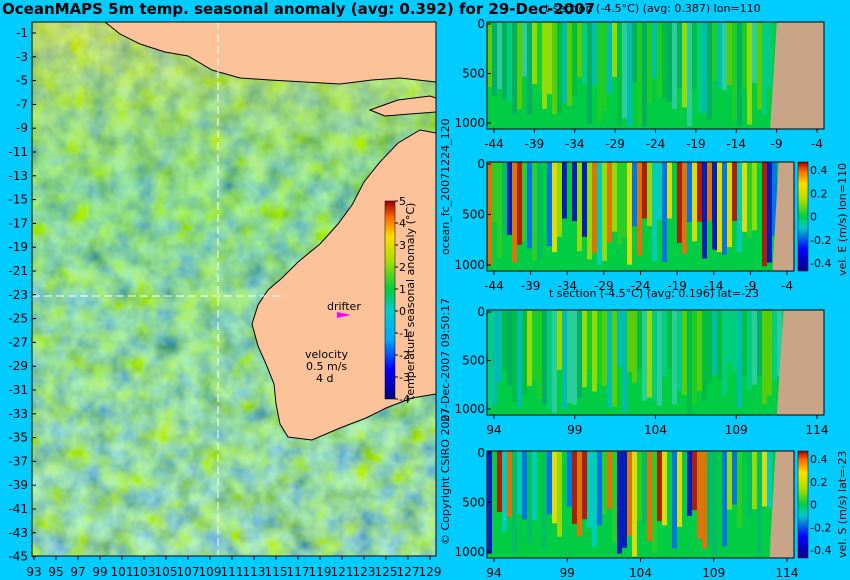 Image resolution: width=850 pixels, height=580 pixels. I want to click on lon-tick-label: 123, so click(364, 572).